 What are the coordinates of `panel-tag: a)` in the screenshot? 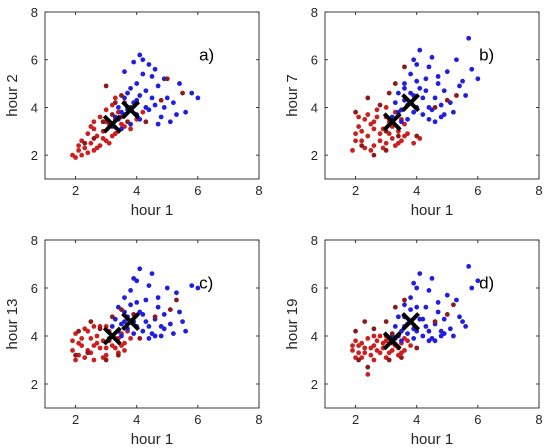 It's located at (206, 54).